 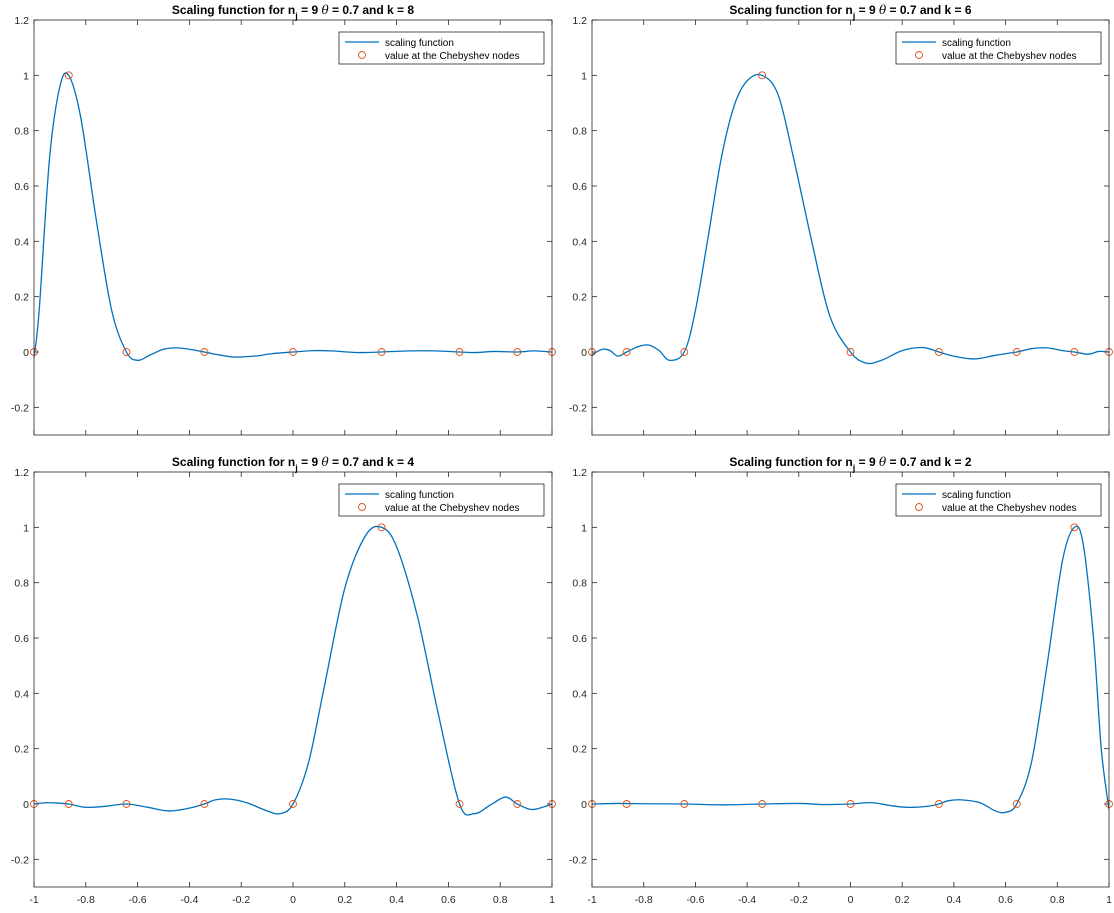 What do you see at coordinates (189, 900) in the screenshot?
I see `x-tick-label: -0.4` at bounding box center [189, 900].